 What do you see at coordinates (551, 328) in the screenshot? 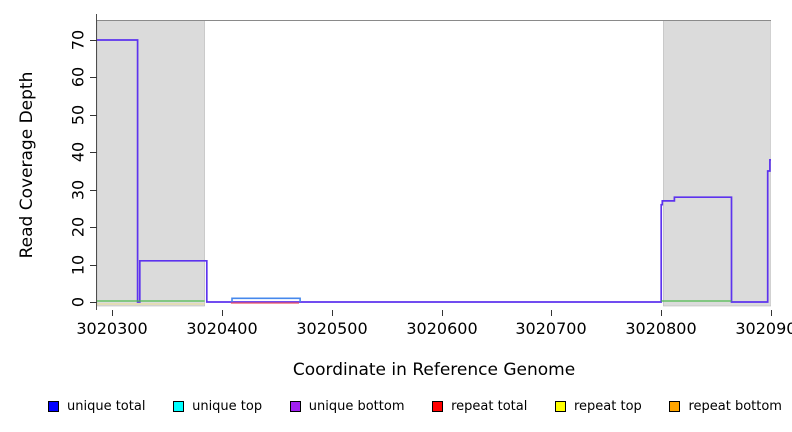
I see `x-tick-label: 3020700` at bounding box center [551, 328].